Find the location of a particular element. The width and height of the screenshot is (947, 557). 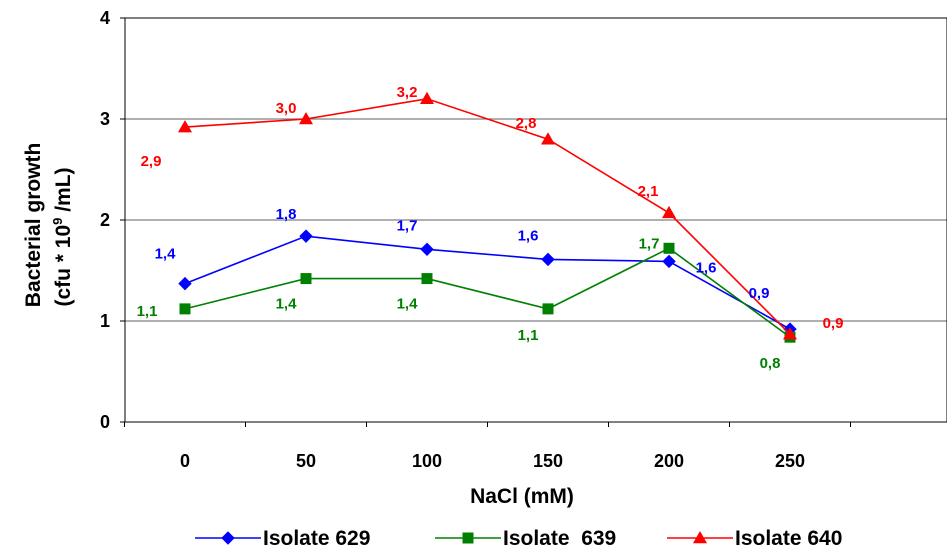

y-axis-title: Bacterial growth (cfu * 109 /mL) is located at coordinates (48, 222).